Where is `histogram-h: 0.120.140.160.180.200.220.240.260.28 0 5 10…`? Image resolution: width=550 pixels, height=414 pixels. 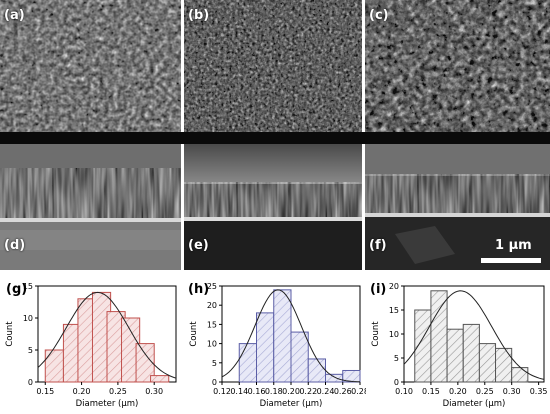
histogram-h: 0.120.140.160.180.200.220.240.260.28 0 5 10… is located at coordinates (275, 346).